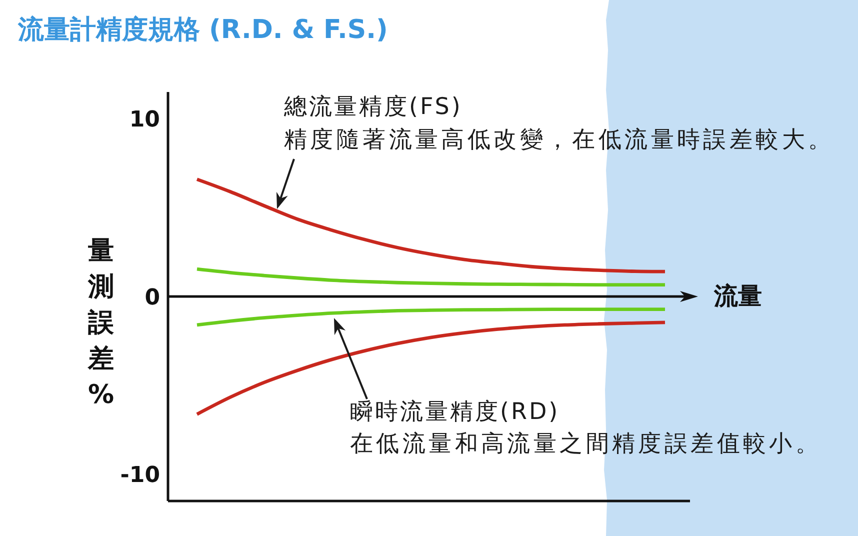  What do you see at coordinates (738, 296) in the screenshot?
I see `x-axis-title: 流量` at bounding box center [738, 296].